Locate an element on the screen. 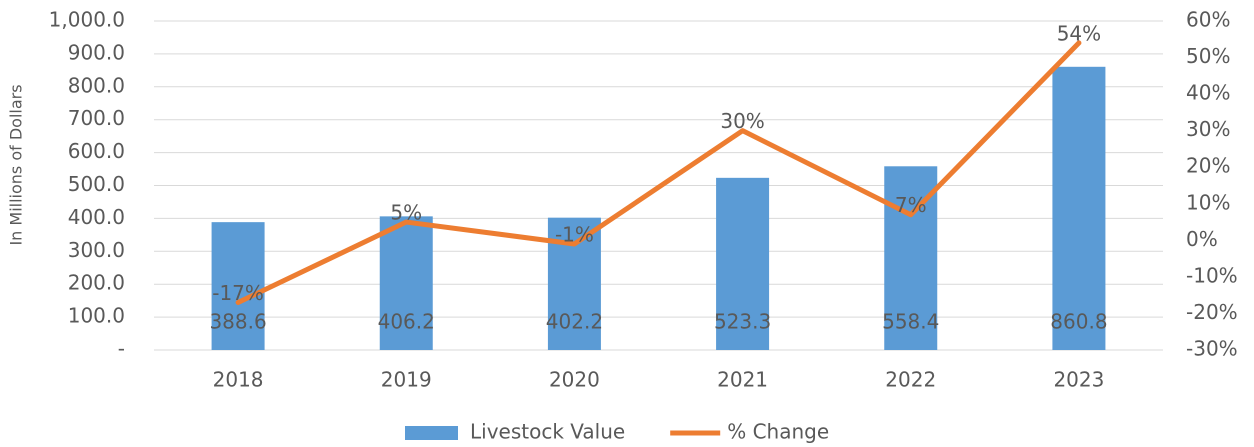 The width and height of the screenshot is (1254, 447). line-value-label: -17% is located at coordinates (238, 293).